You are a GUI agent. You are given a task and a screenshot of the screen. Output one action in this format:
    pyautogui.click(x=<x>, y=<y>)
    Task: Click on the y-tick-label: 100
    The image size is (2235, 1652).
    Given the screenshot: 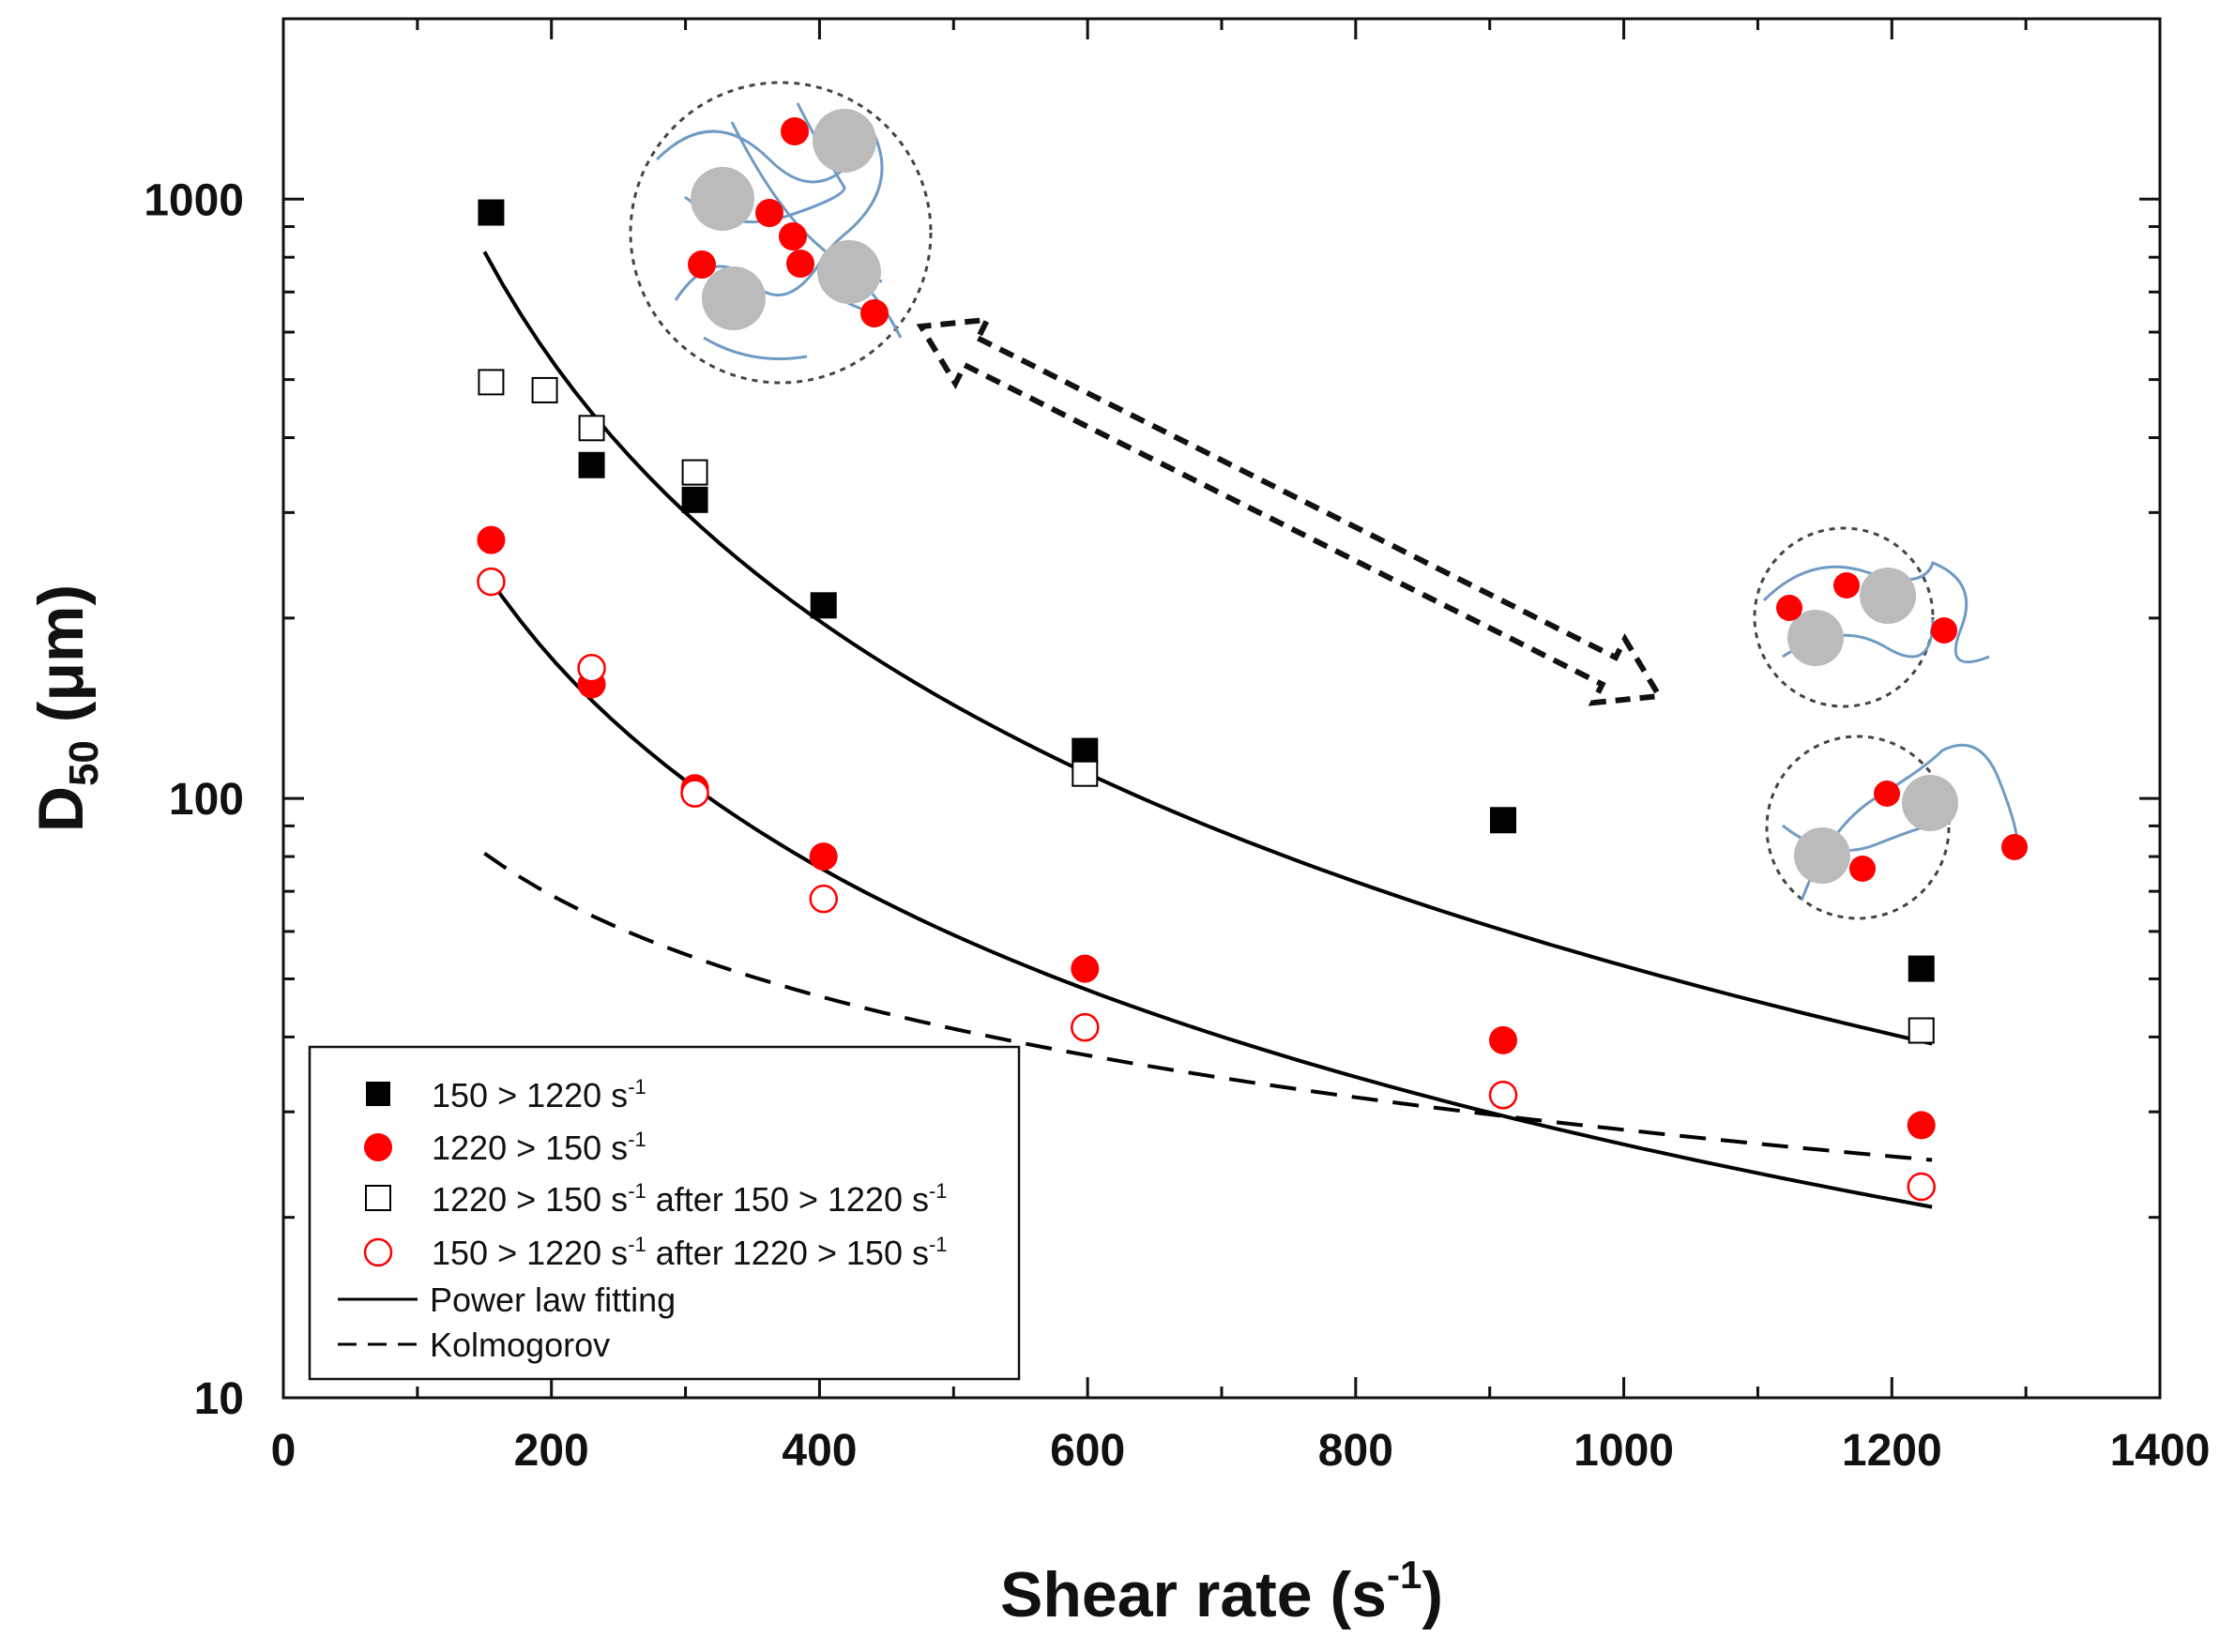 What is the action you would take?
    pyautogui.click(x=206, y=800)
    